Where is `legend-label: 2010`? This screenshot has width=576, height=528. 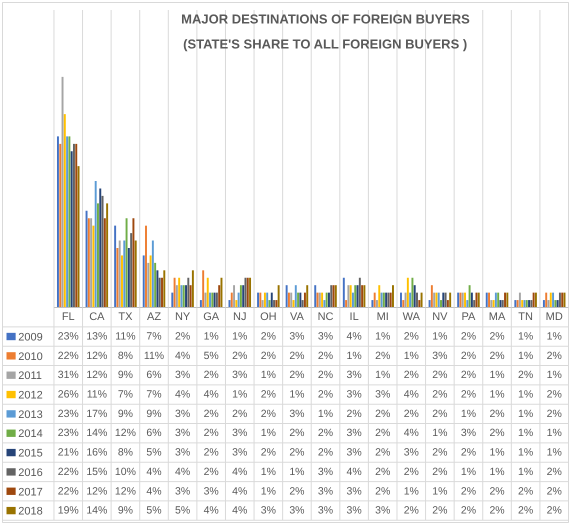
legend-label: 2010 is located at coordinates (30, 356).